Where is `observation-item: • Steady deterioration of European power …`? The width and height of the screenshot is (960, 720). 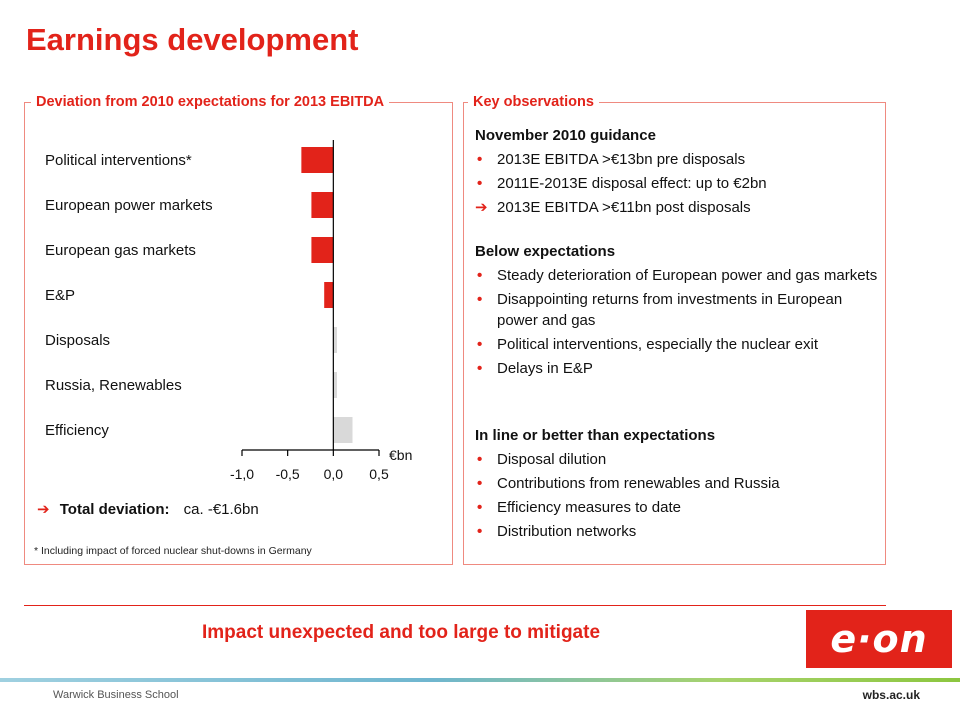 observation-item: • Steady deterioration of European power … is located at coordinates (677, 275).